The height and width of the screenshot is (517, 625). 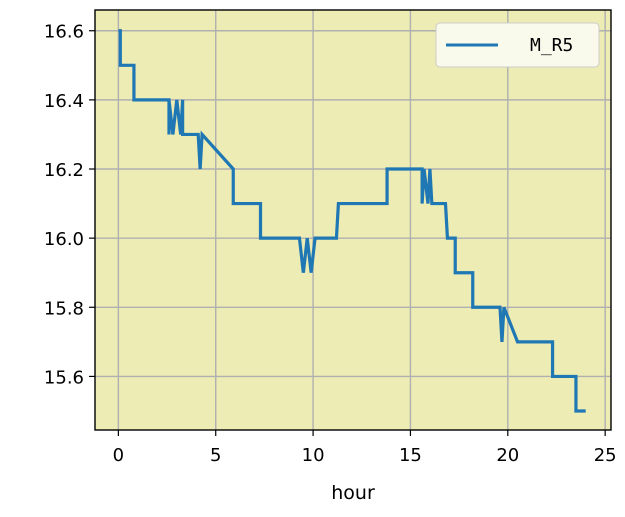 What do you see at coordinates (507, 455) in the screenshot?
I see `x-tick-label: 20` at bounding box center [507, 455].